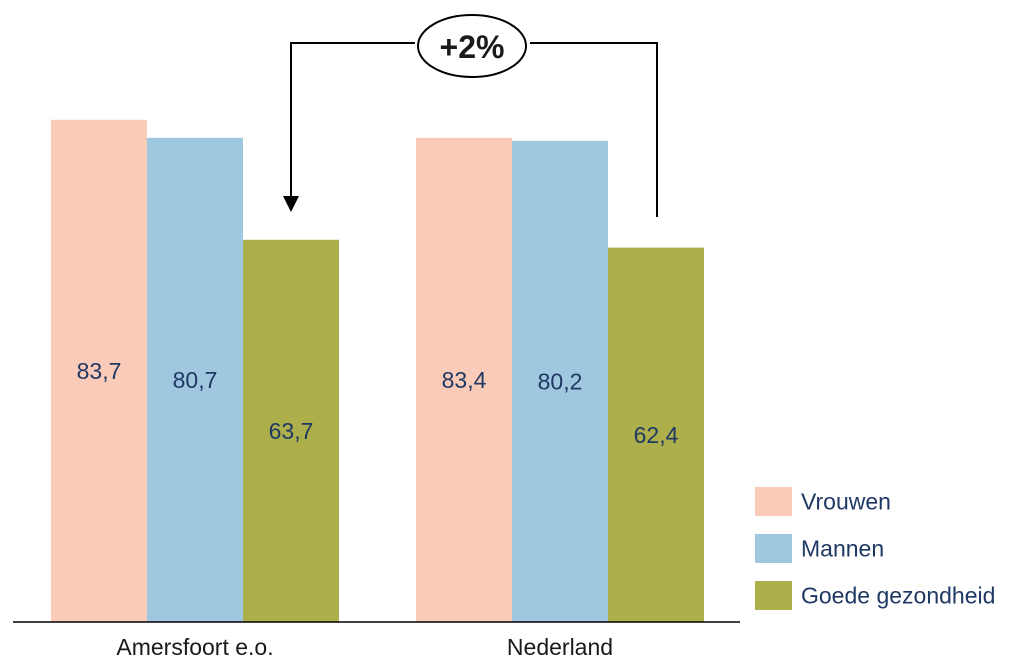  What do you see at coordinates (773, 548) in the screenshot?
I see `legend-swatch-mannen` at bounding box center [773, 548].